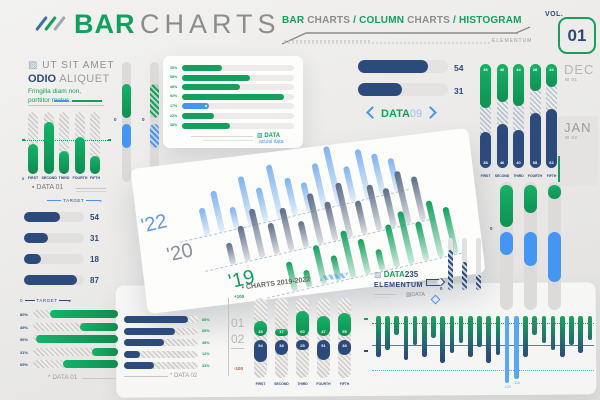 The image size is (600, 400). I want to click on pill-top-value: 24, so click(551, 69).